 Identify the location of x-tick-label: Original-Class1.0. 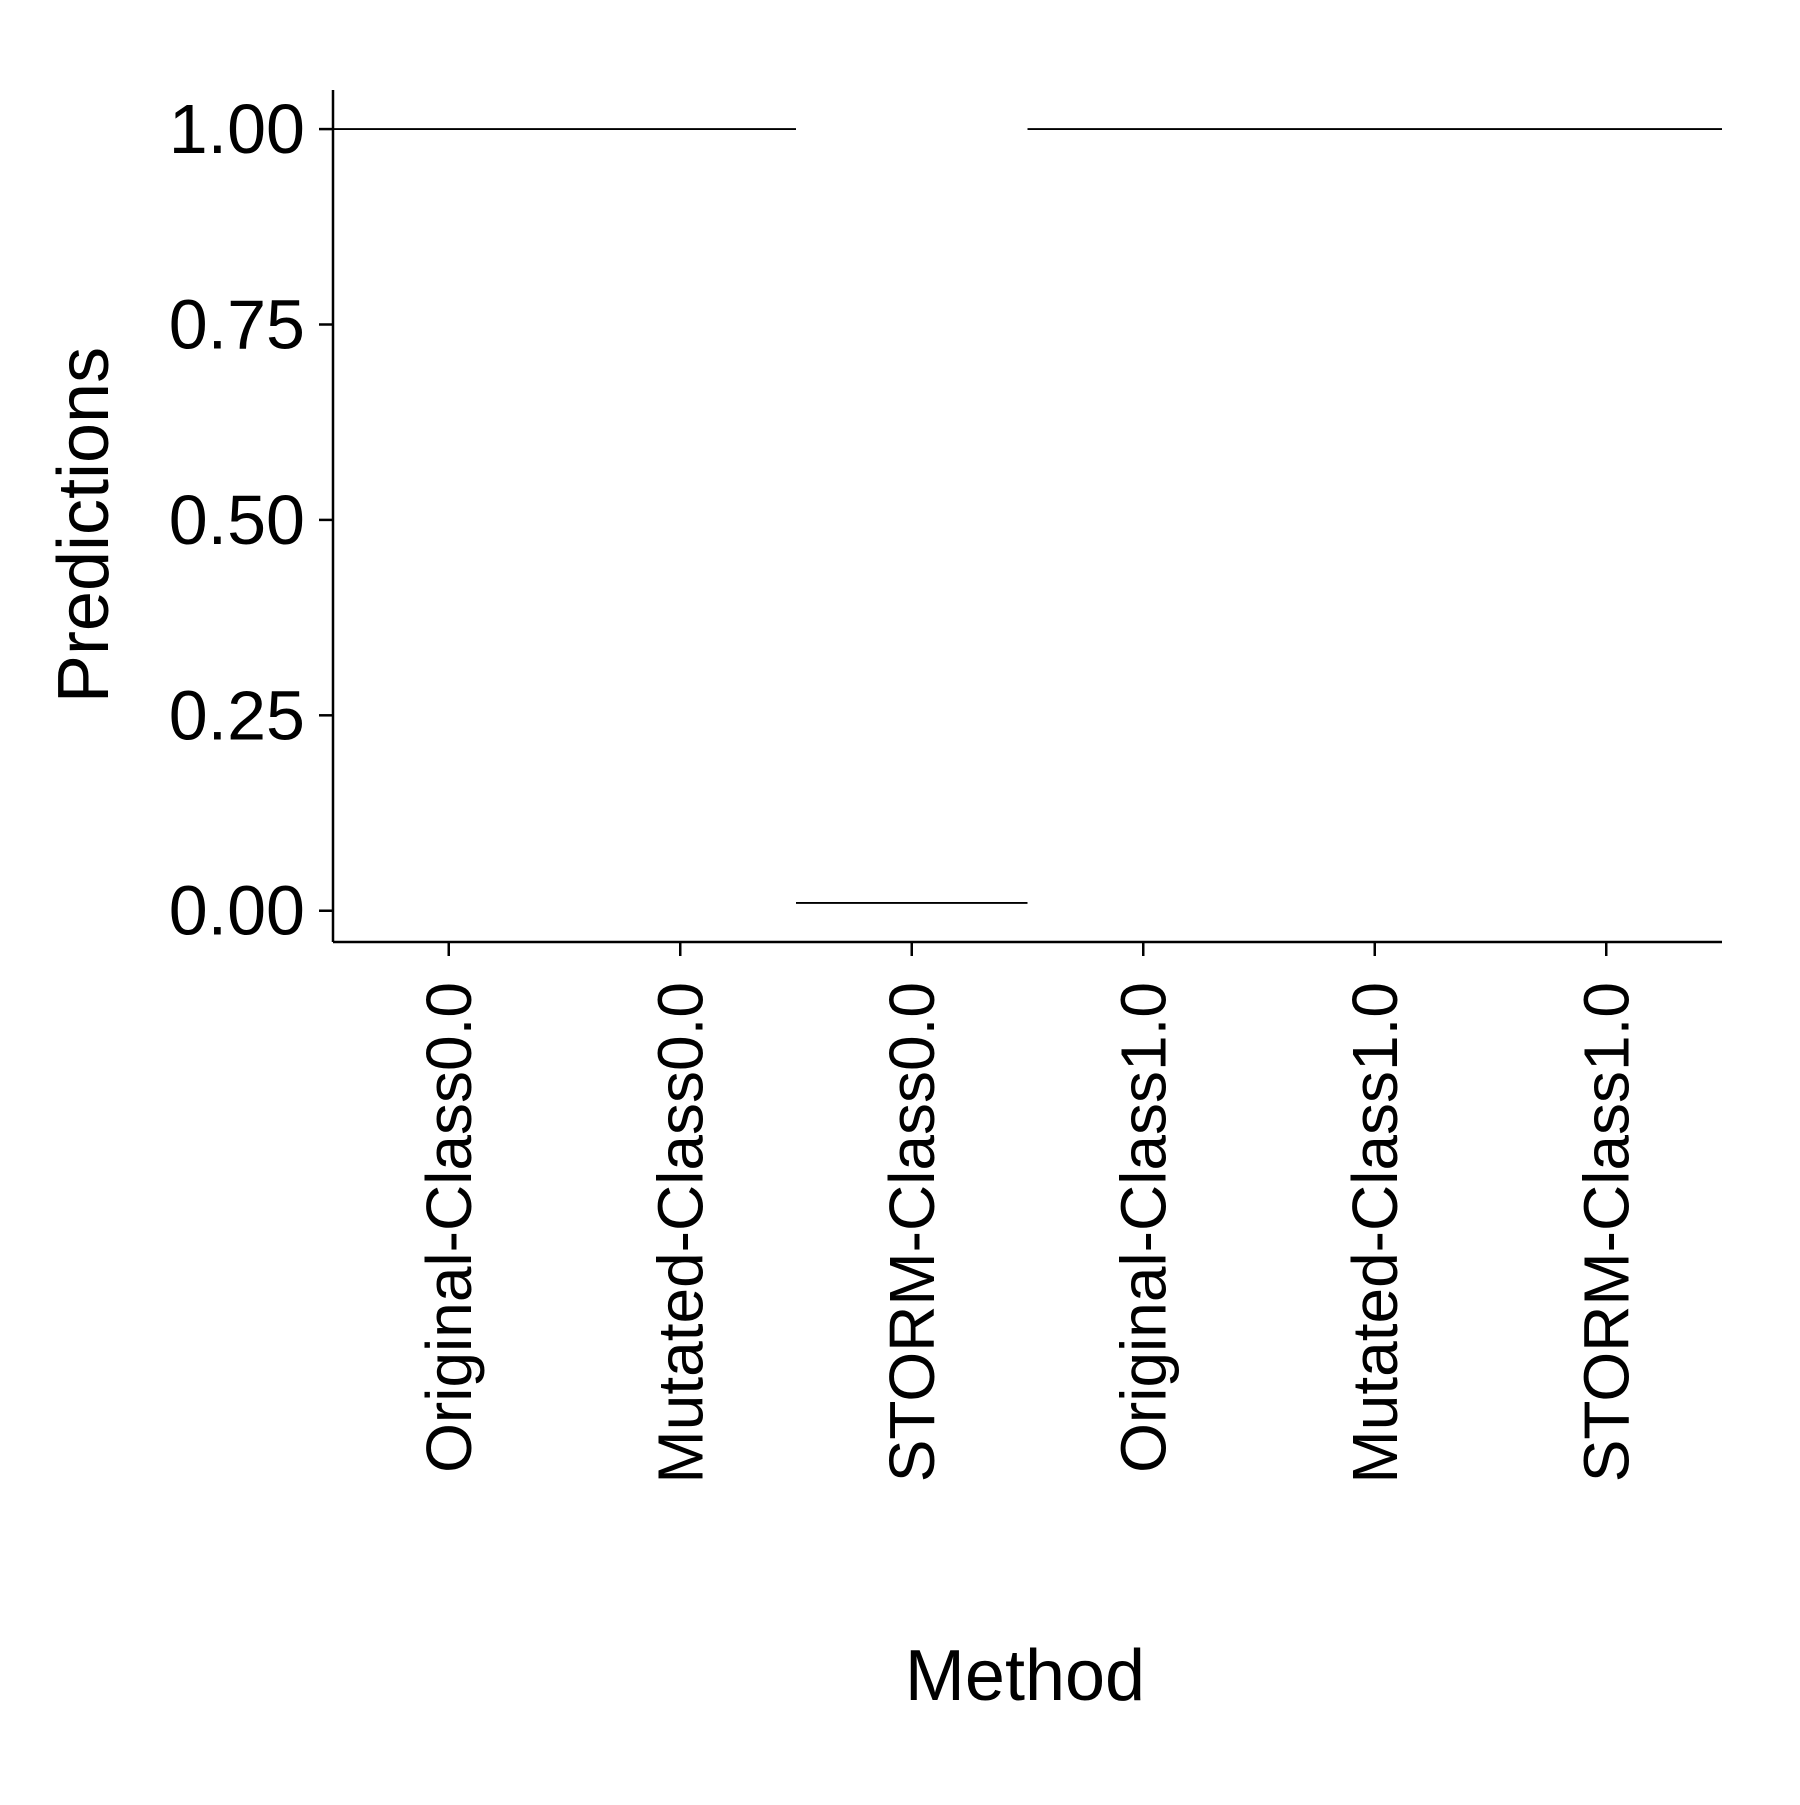
(1143, 1227).